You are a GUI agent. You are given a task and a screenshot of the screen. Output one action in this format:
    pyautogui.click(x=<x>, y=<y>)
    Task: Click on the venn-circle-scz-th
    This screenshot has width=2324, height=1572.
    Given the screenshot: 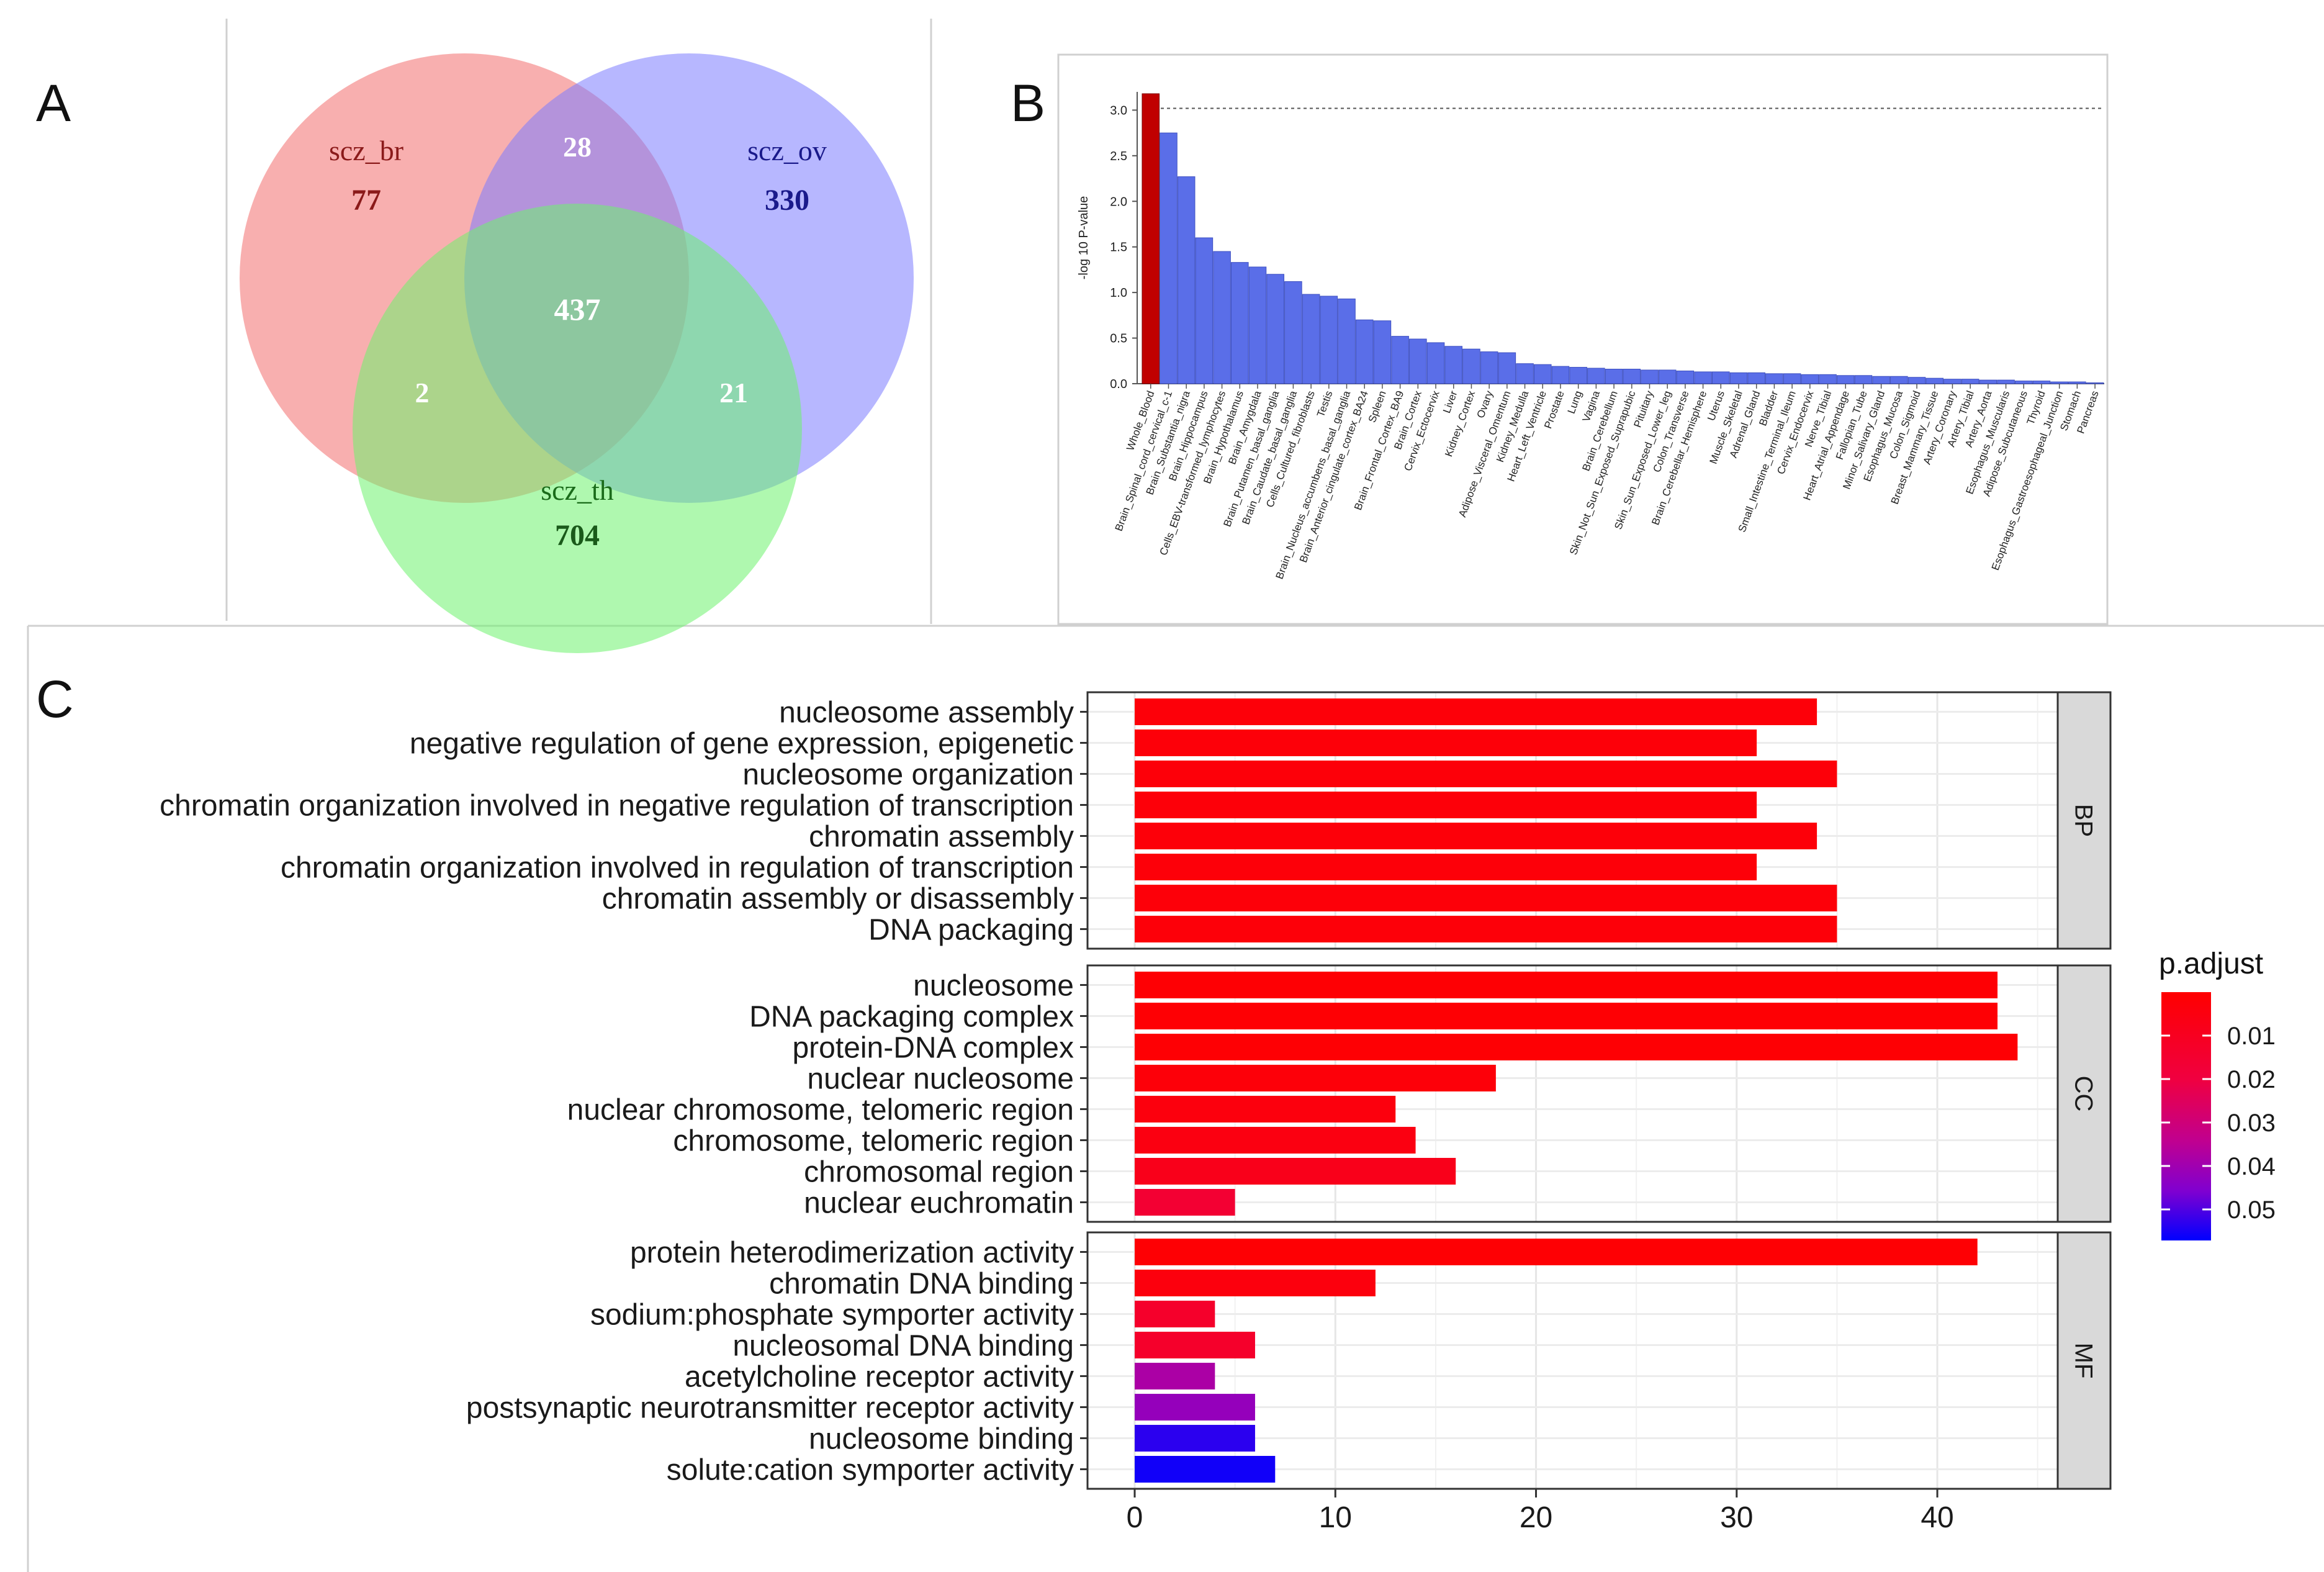 What is the action you would take?
    pyautogui.click(x=577, y=428)
    